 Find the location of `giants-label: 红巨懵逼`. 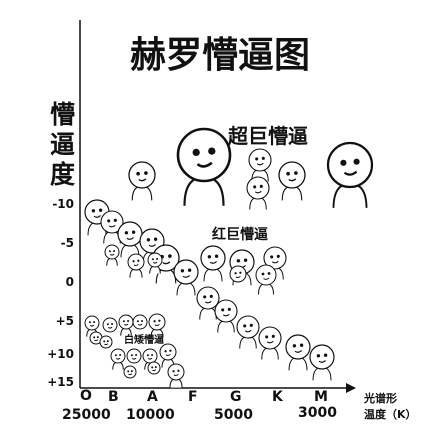

giants-label: 红巨懵逼 is located at coordinates (240, 235).